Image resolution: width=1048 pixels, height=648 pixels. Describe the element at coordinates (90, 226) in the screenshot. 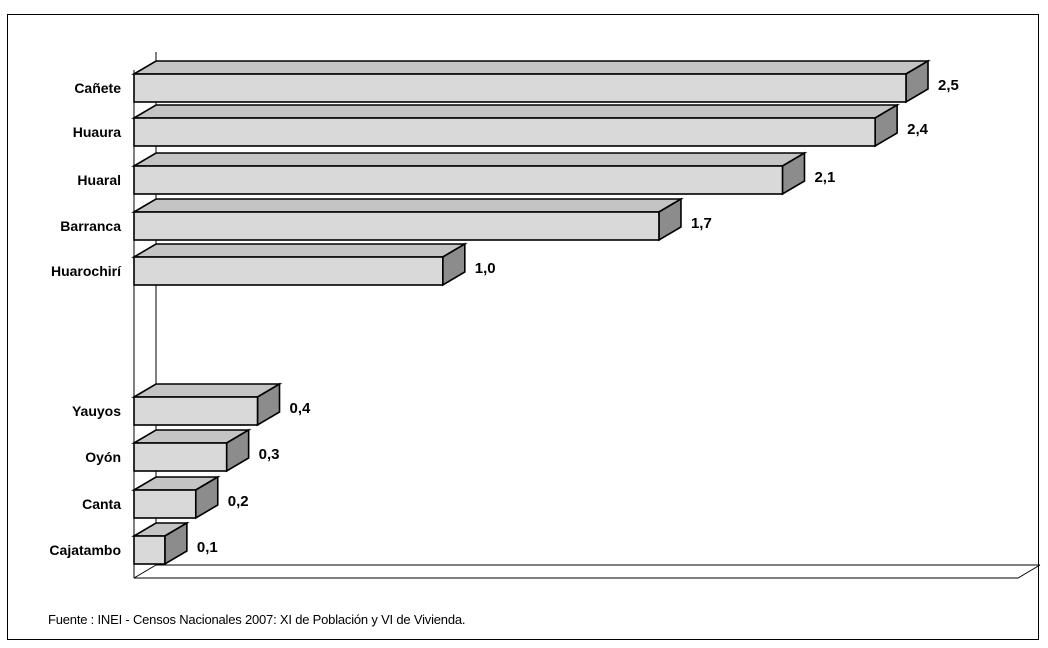

I see `category-label: Barranca` at that location.